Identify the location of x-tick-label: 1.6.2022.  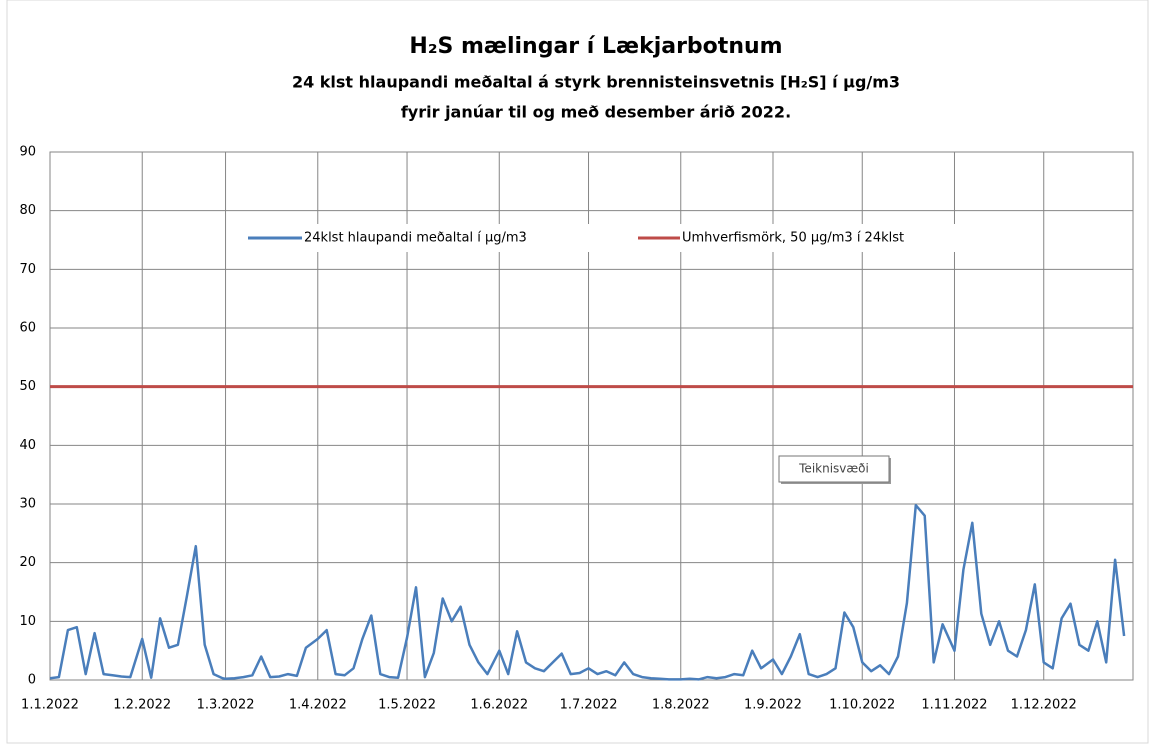
(499, 705).